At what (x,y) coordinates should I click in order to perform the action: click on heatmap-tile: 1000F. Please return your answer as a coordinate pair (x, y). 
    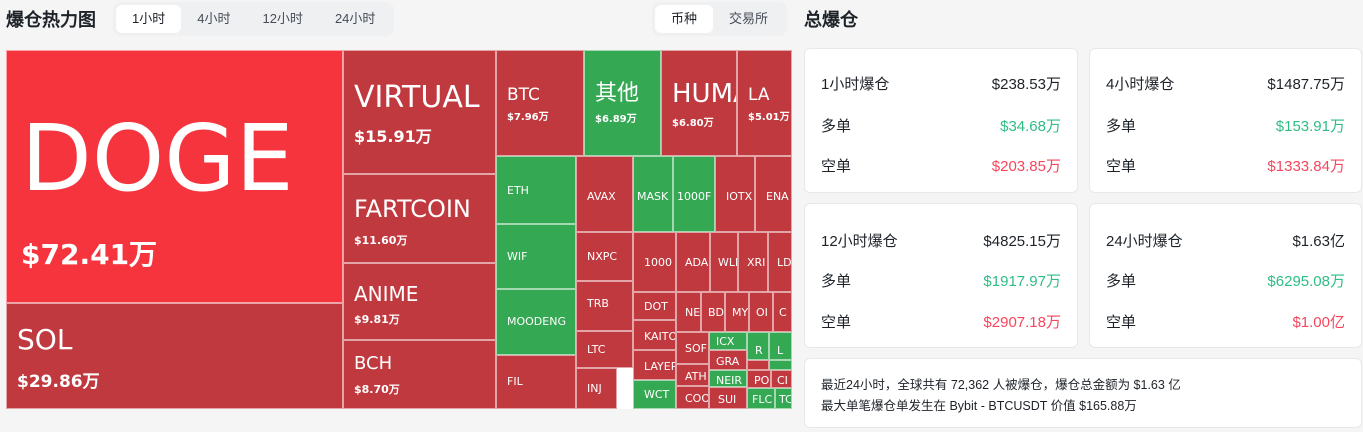
    Looking at the image, I should click on (694, 194).